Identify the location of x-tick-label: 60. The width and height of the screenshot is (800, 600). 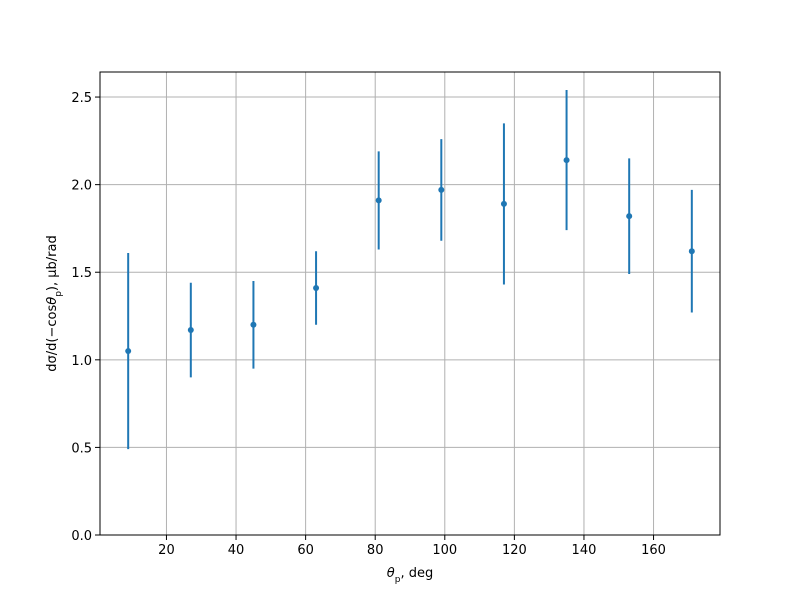
(305, 550).